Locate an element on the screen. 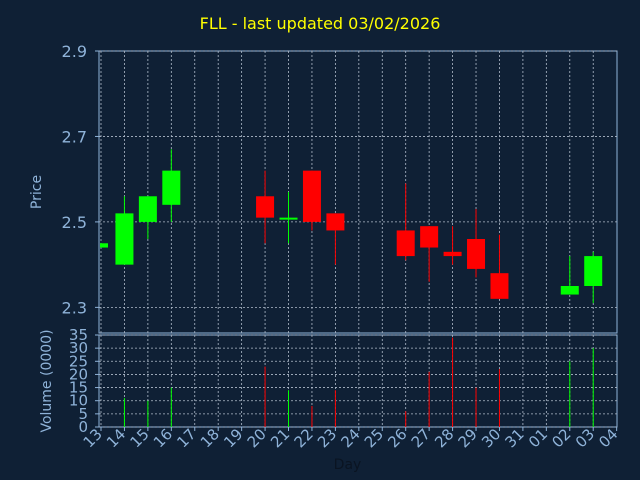  volume-tick-label: 5 is located at coordinates (83, 414).